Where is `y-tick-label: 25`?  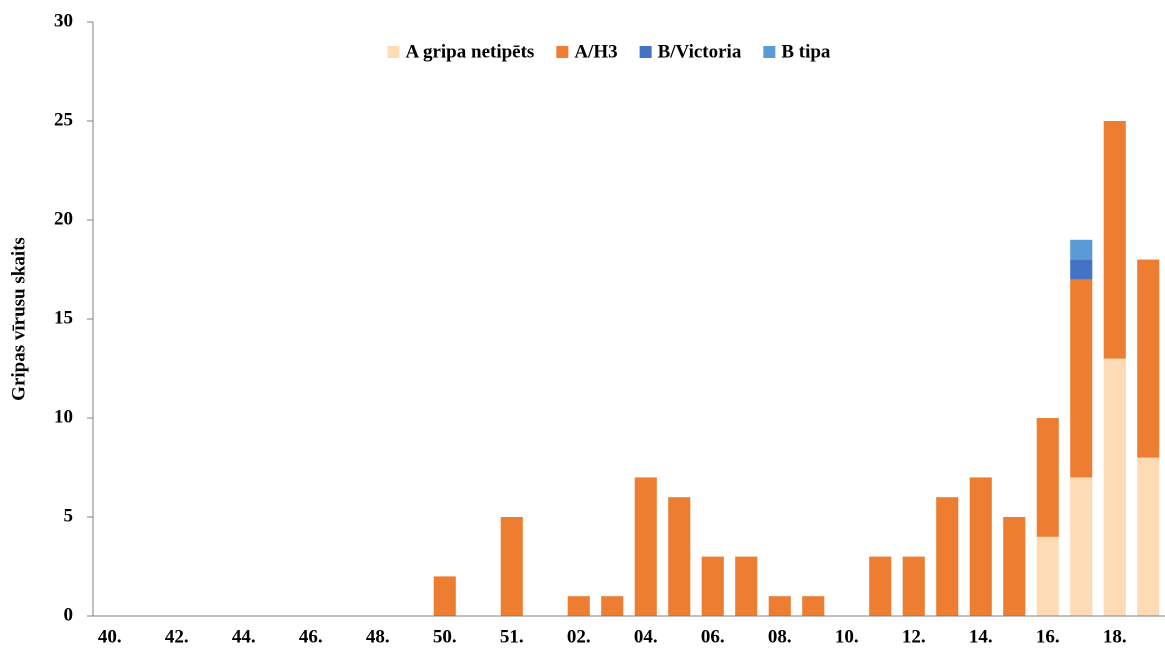
y-tick-label: 25 is located at coordinates (63, 119).